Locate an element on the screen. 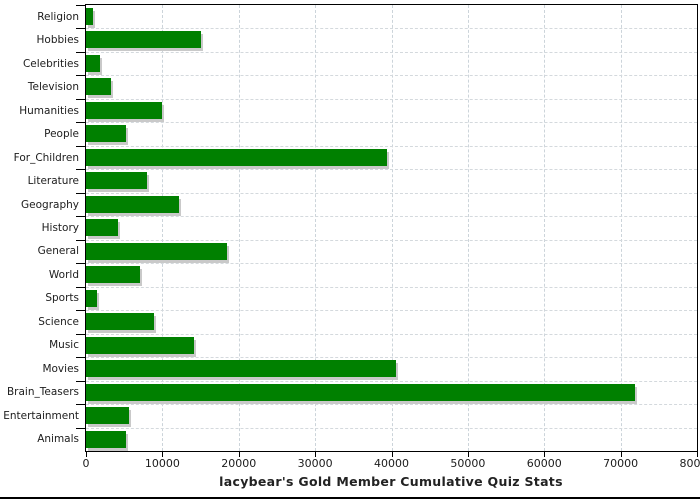  y-axis-label: People is located at coordinates (61, 134).